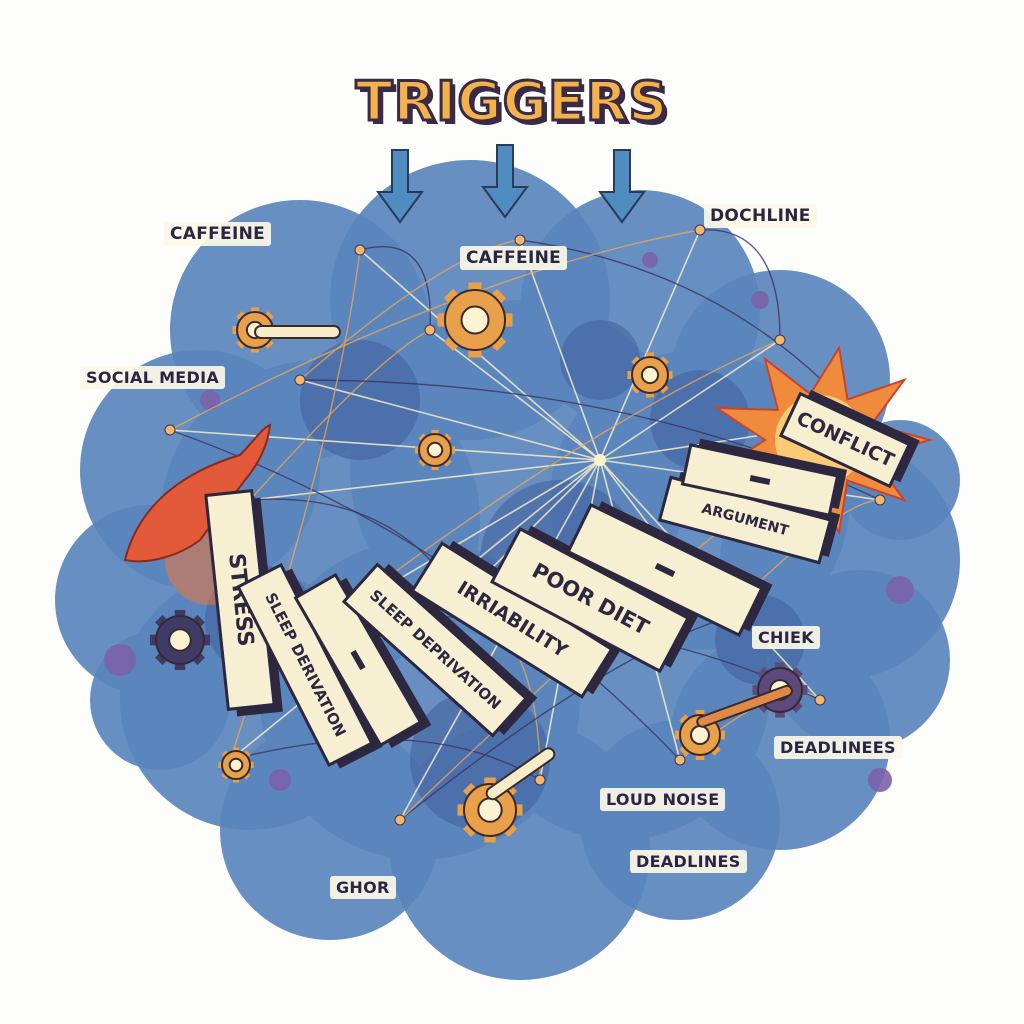 This screenshot has height=1024, width=1024. What do you see at coordinates (363, 887) in the screenshot?
I see `label-ghor: GHOR` at bounding box center [363, 887].